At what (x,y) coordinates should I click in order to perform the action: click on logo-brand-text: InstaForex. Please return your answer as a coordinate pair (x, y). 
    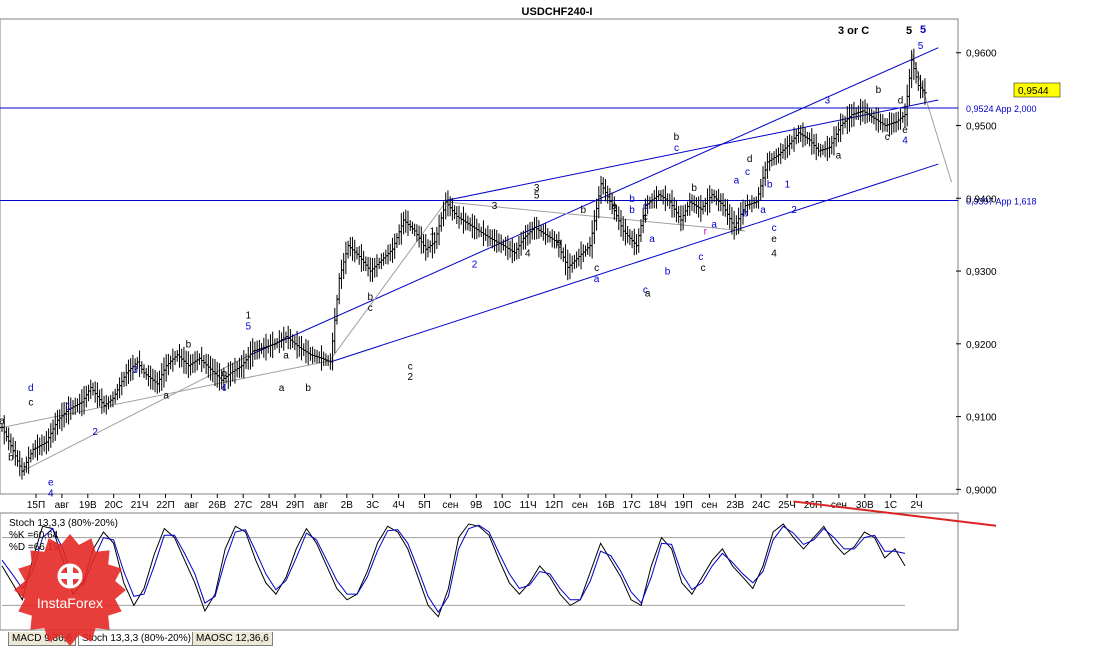
    Looking at the image, I should click on (70, 603).